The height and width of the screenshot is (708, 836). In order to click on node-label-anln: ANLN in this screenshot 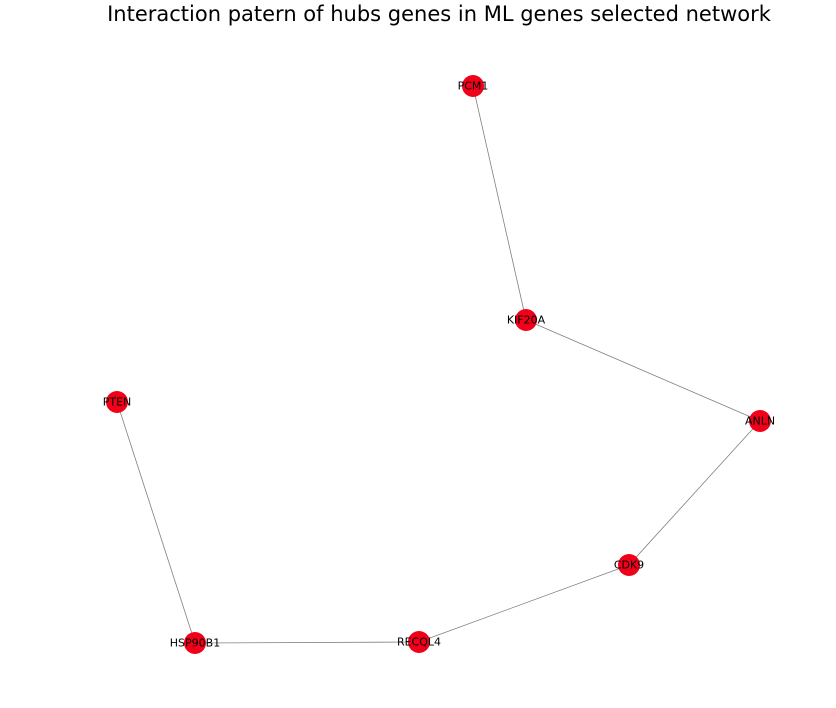, I will do `click(760, 421)`.